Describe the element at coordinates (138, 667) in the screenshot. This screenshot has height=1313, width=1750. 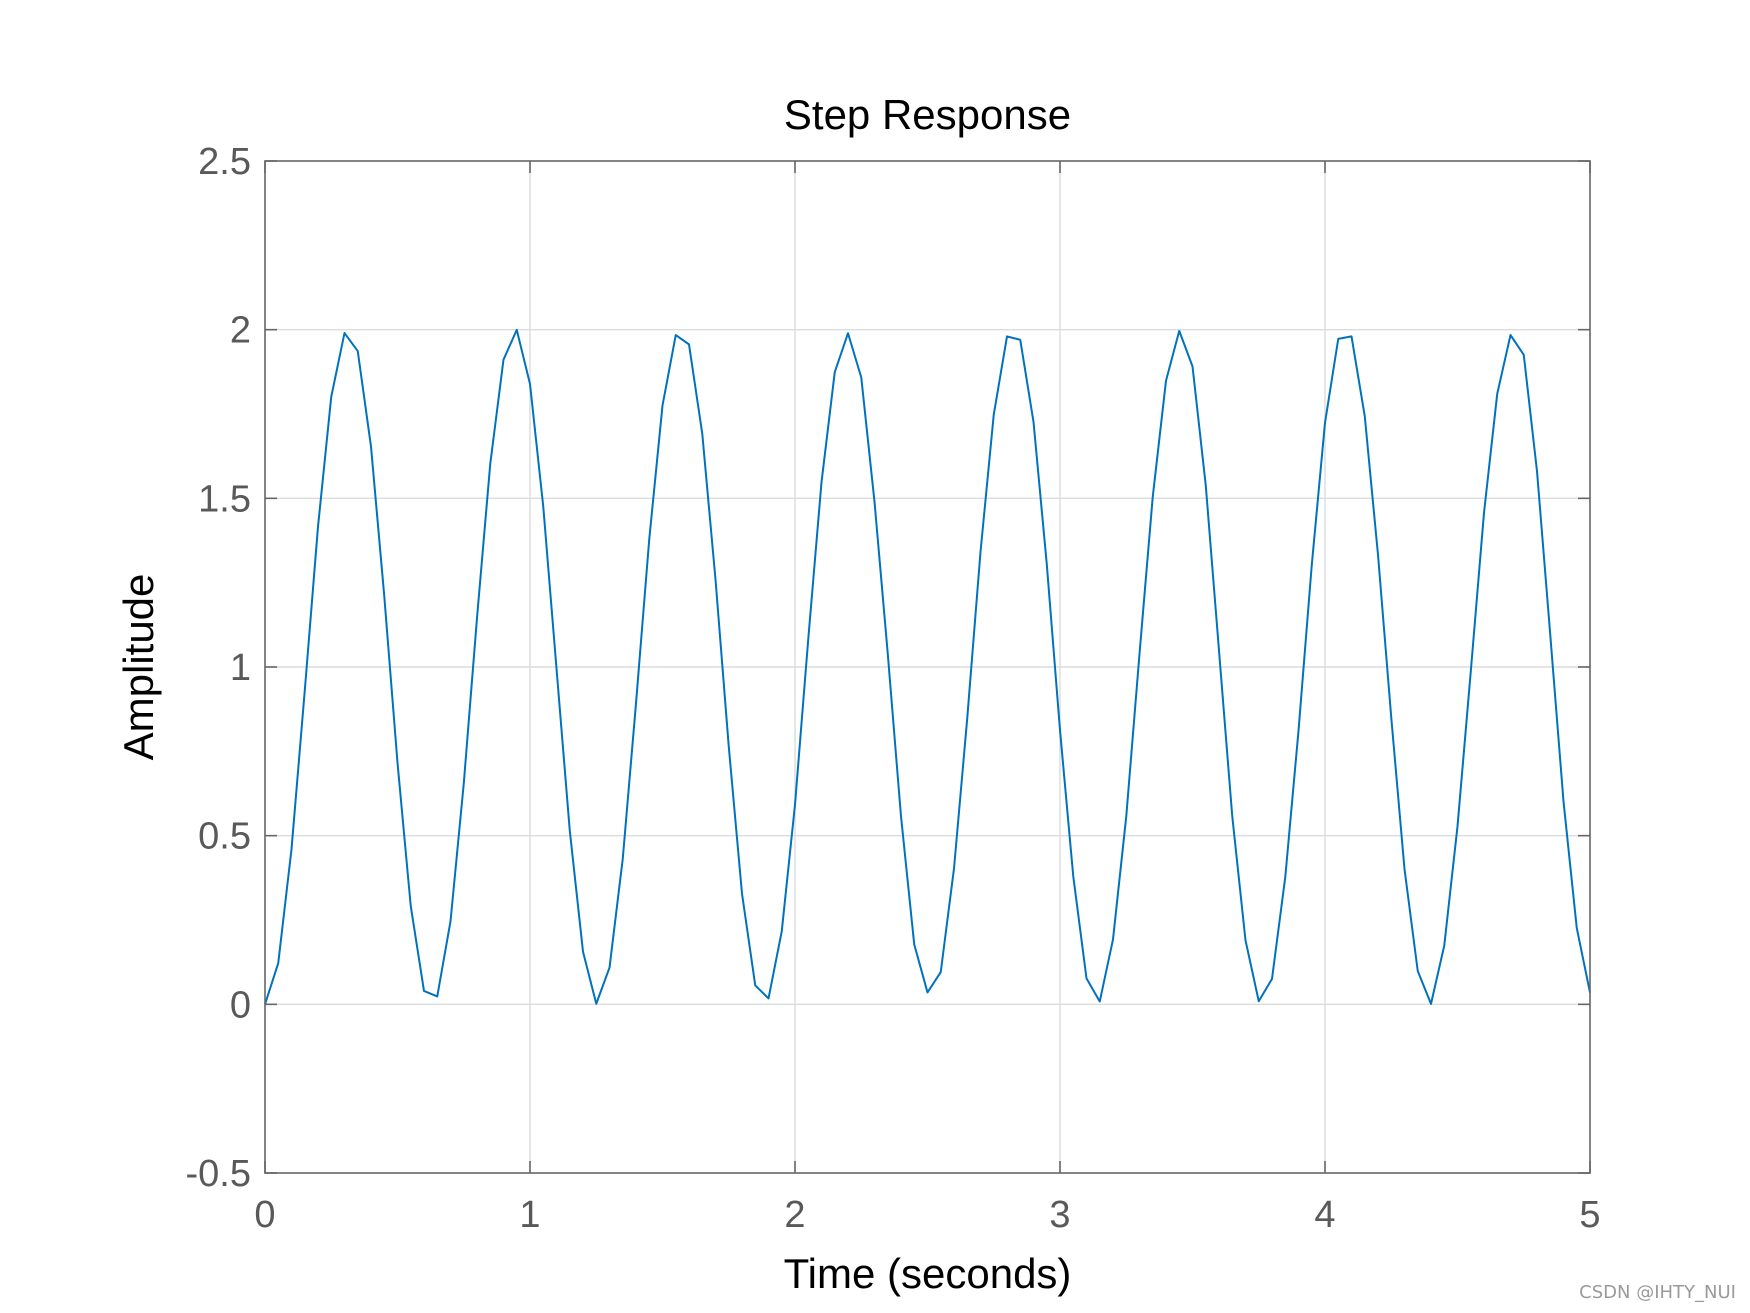
I see `y-axis-label: Amplitude` at that location.